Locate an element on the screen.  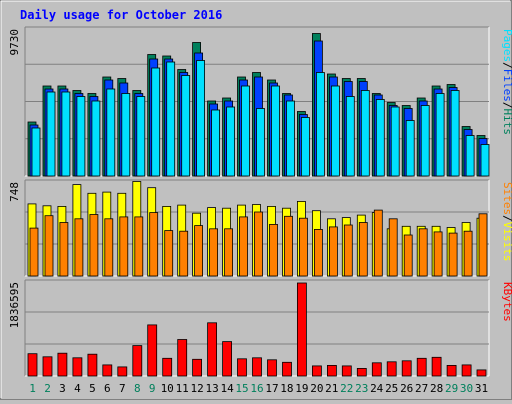
x-label-day-24: 24 is located at coordinates (377, 388).